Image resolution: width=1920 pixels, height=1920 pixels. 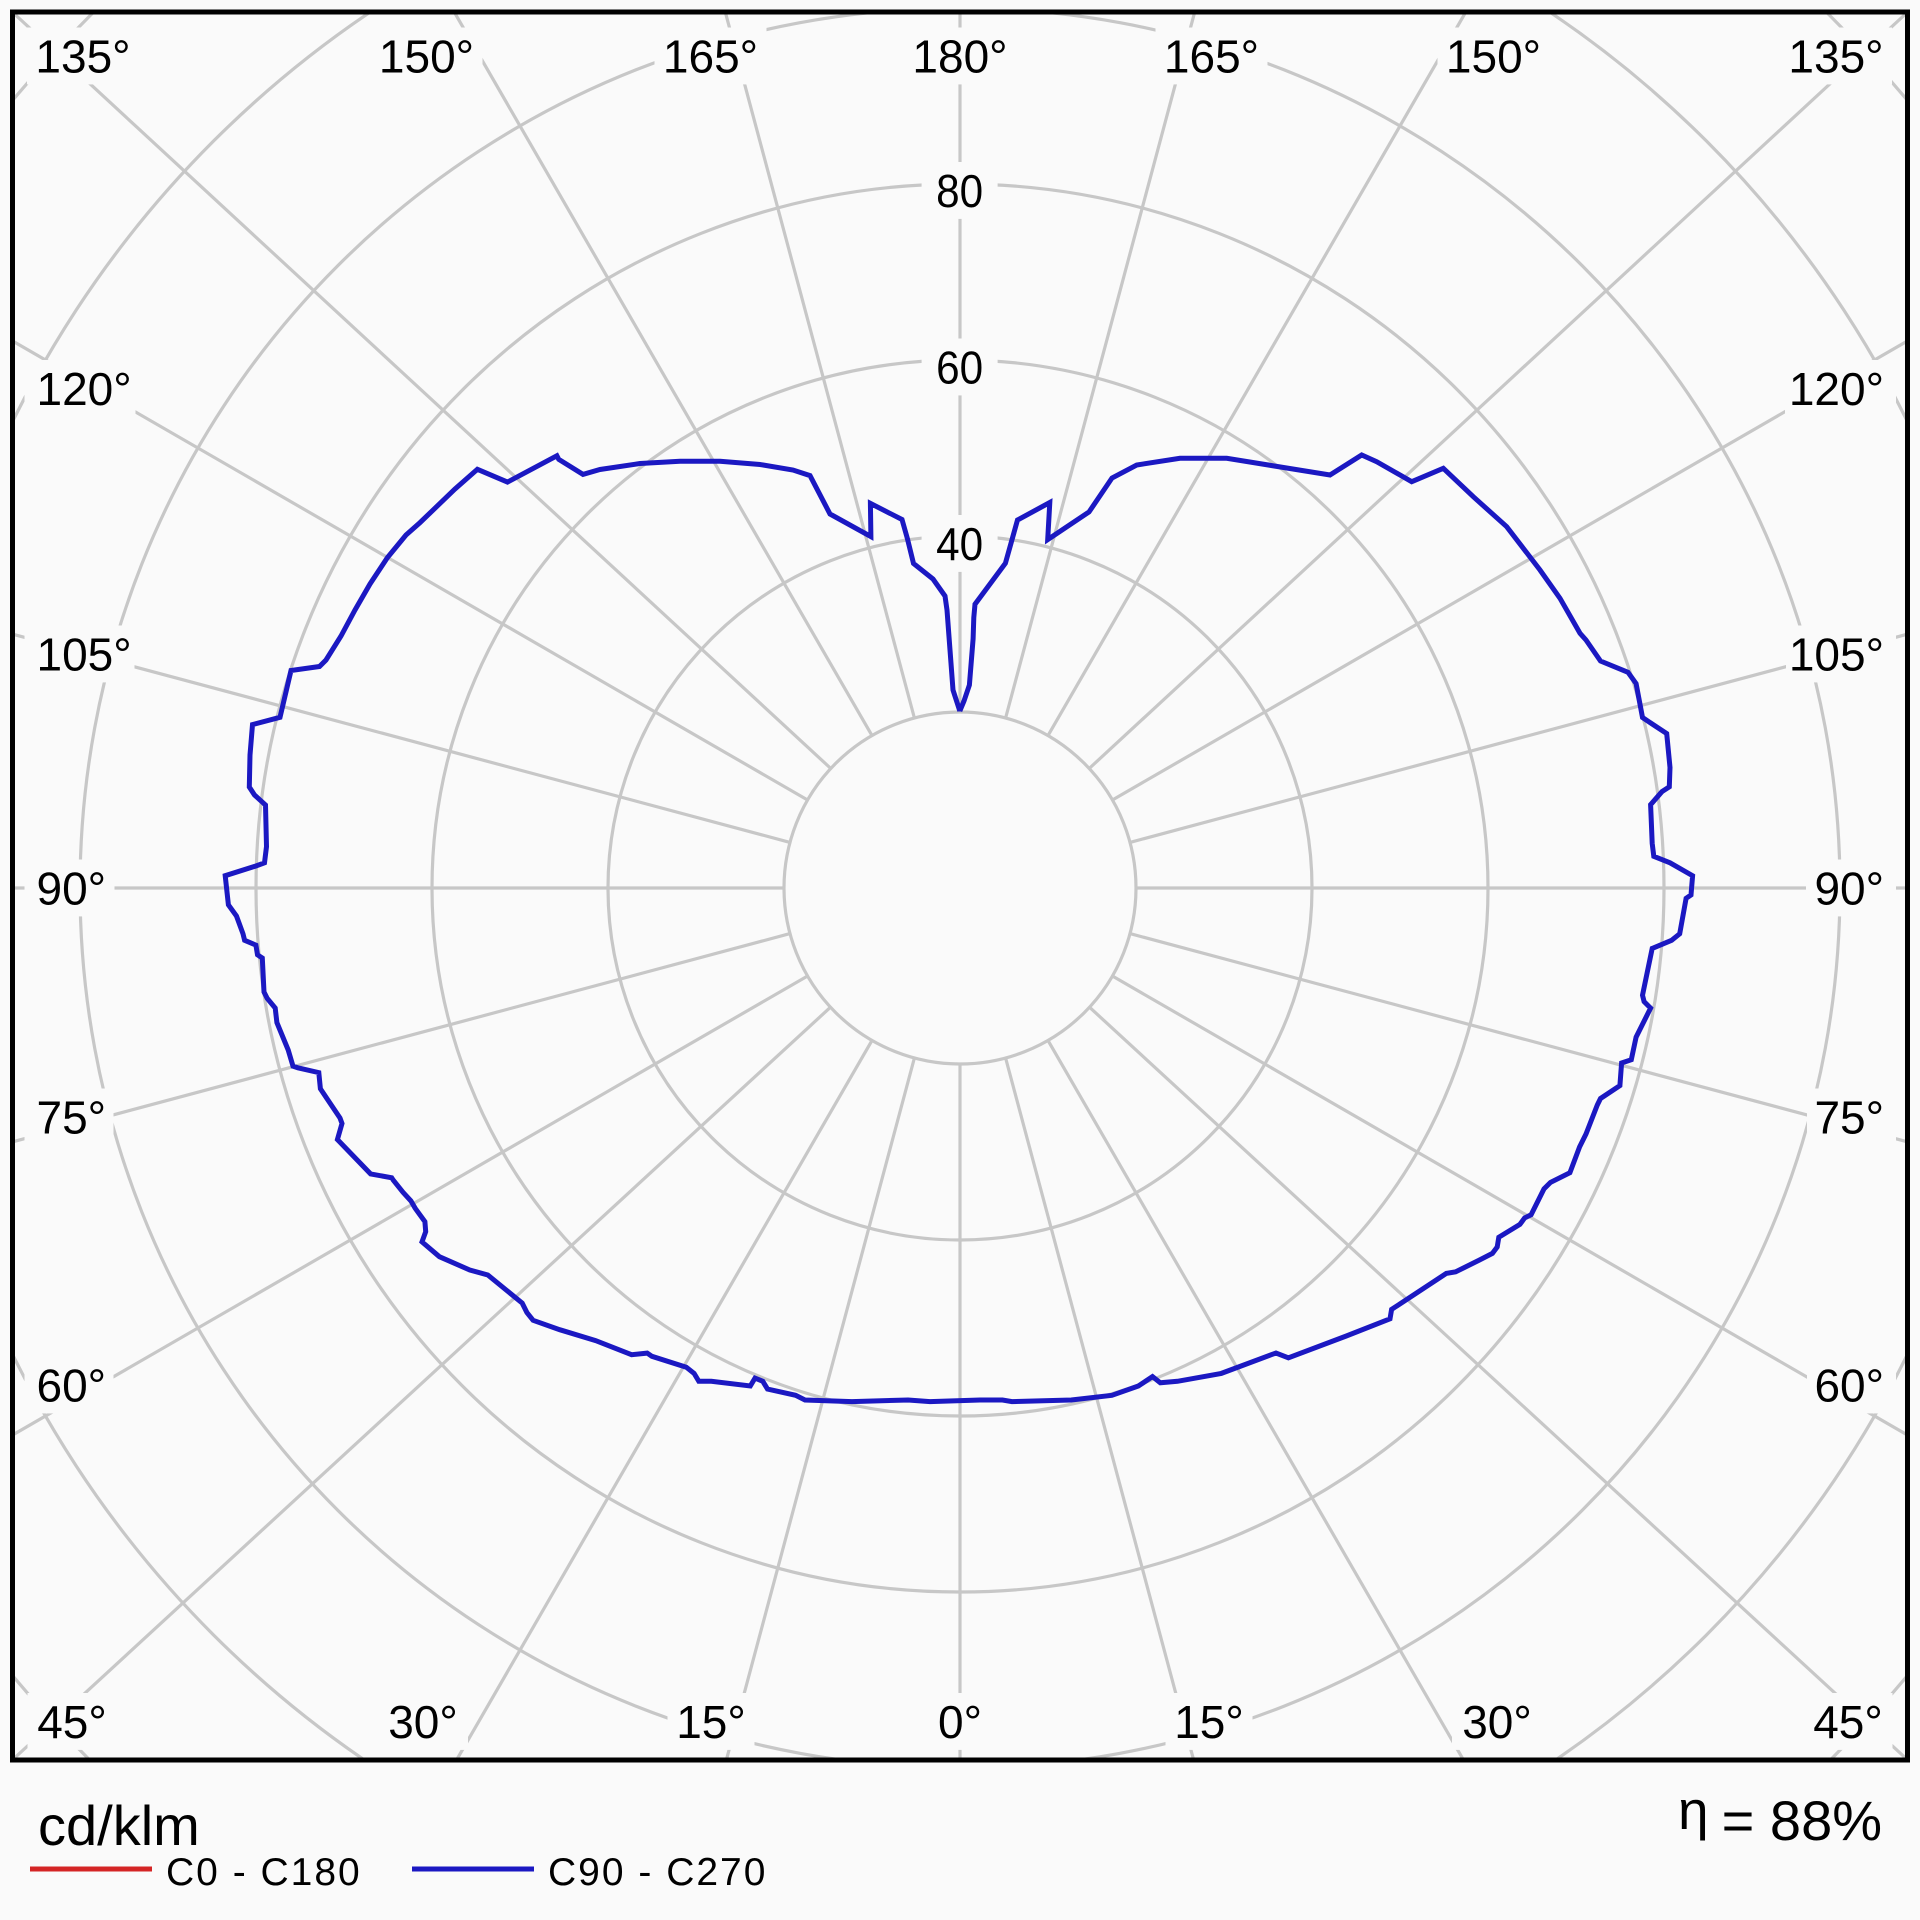 What do you see at coordinates (1802, 1820) in the screenshot?
I see `svg-text: = 88%` at bounding box center [1802, 1820].